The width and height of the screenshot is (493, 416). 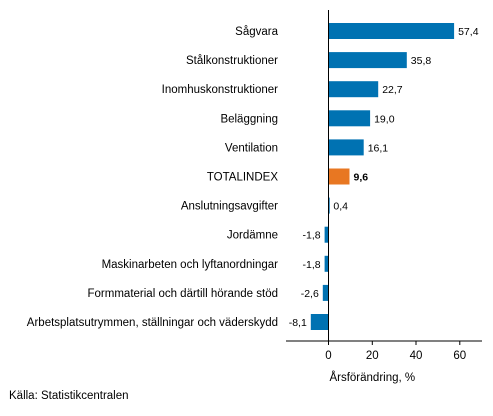 What do you see at coordinates (183, 294) in the screenshot?
I see `category-label: Formmaterial och därtill hörande stöd` at bounding box center [183, 294].